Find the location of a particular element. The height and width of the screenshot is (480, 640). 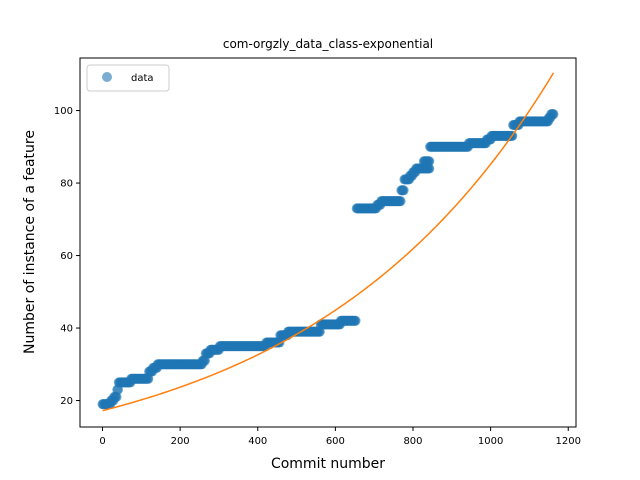

y-tick-label: 20 is located at coordinates (66, 401).